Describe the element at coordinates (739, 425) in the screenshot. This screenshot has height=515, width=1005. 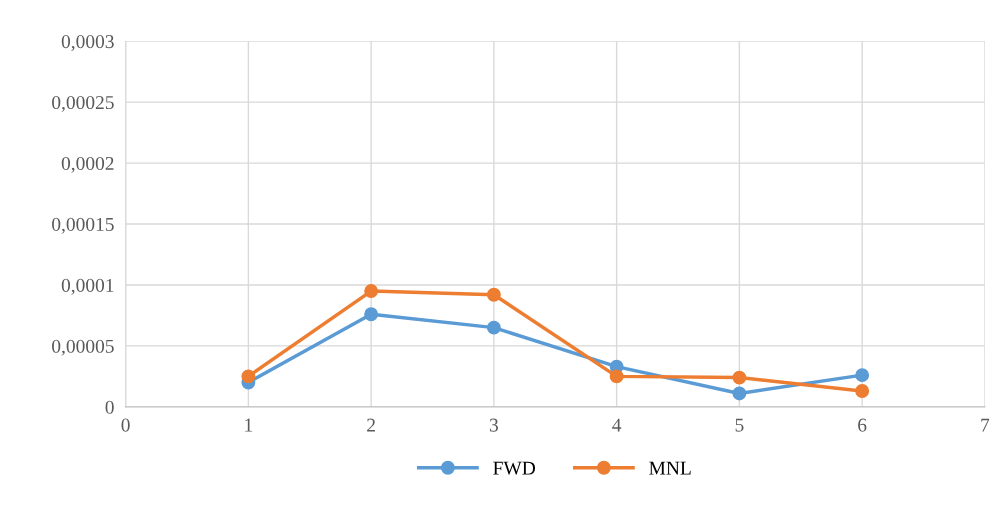
I see `x-tick-label: 5` at that location.